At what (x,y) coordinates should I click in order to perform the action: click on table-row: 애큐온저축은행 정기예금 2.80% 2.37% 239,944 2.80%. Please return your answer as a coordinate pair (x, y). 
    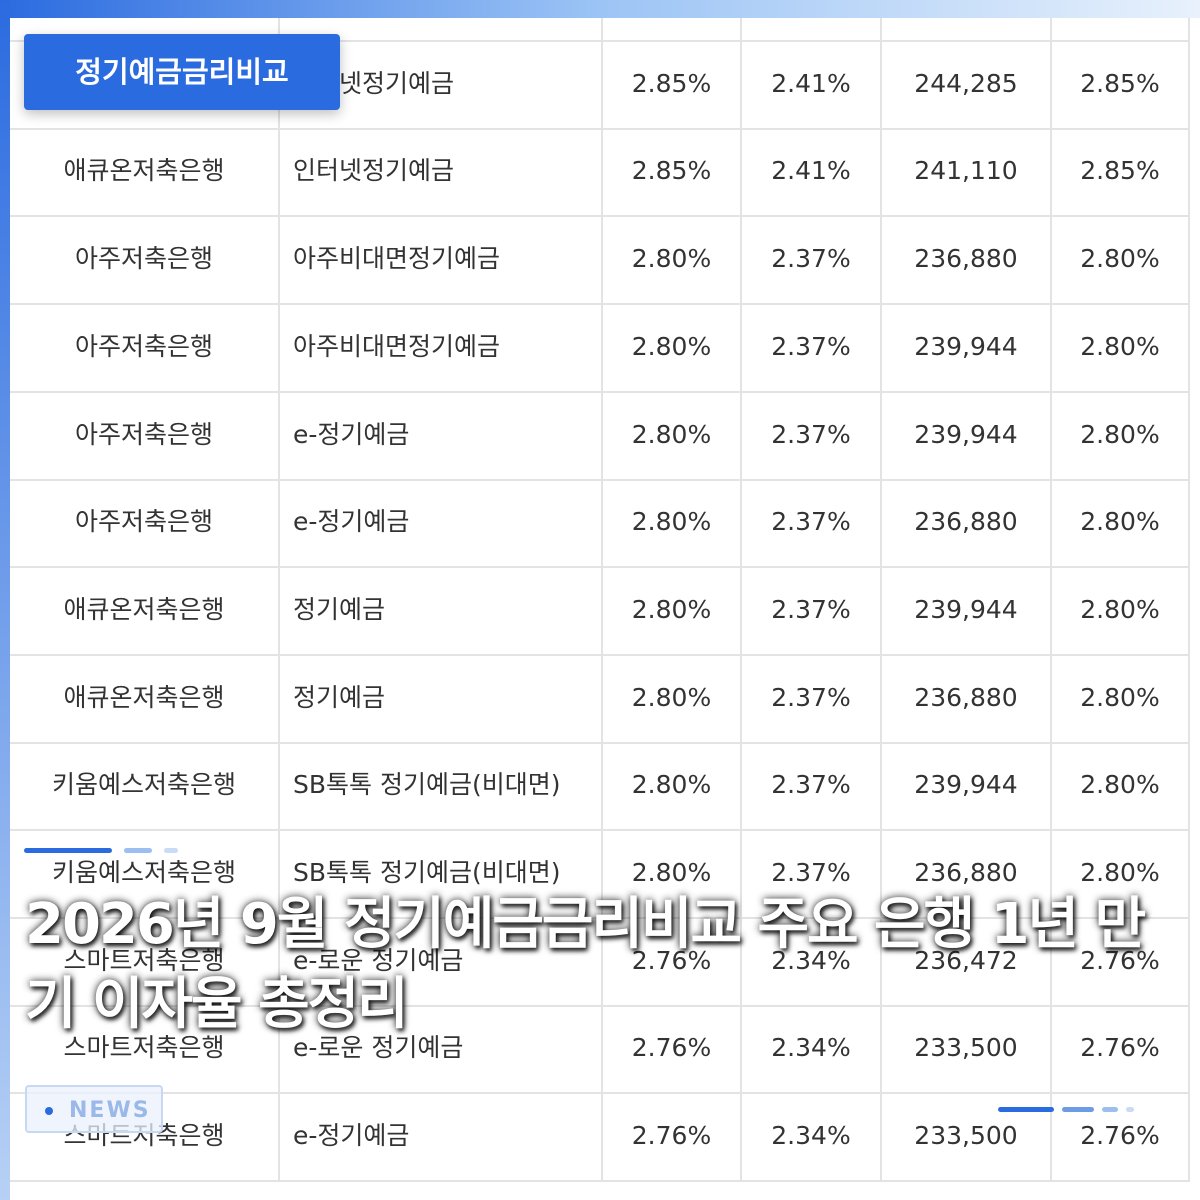
    Looking at the image, I should click on (600, 610).